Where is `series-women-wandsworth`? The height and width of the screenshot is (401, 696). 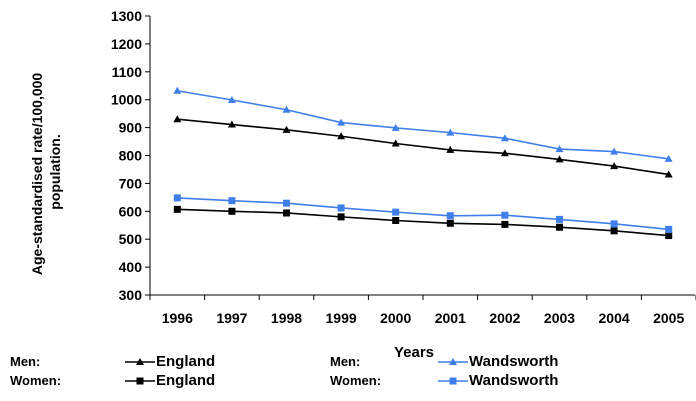 series-women-wandsworth is located at coordinates (423, 213).